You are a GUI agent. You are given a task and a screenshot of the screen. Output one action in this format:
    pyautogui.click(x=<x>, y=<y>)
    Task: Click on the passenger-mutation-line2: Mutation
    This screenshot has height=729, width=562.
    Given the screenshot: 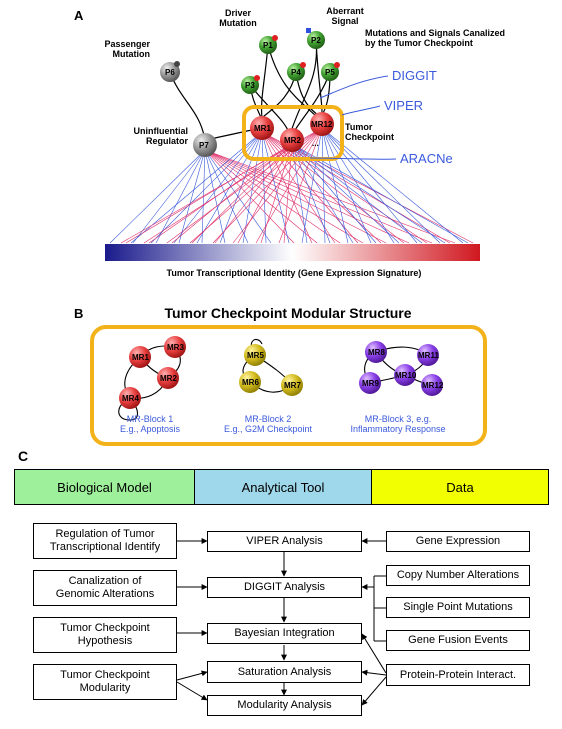 What is the action you would take?
    pyautogui.click(x=132, y=54)
    